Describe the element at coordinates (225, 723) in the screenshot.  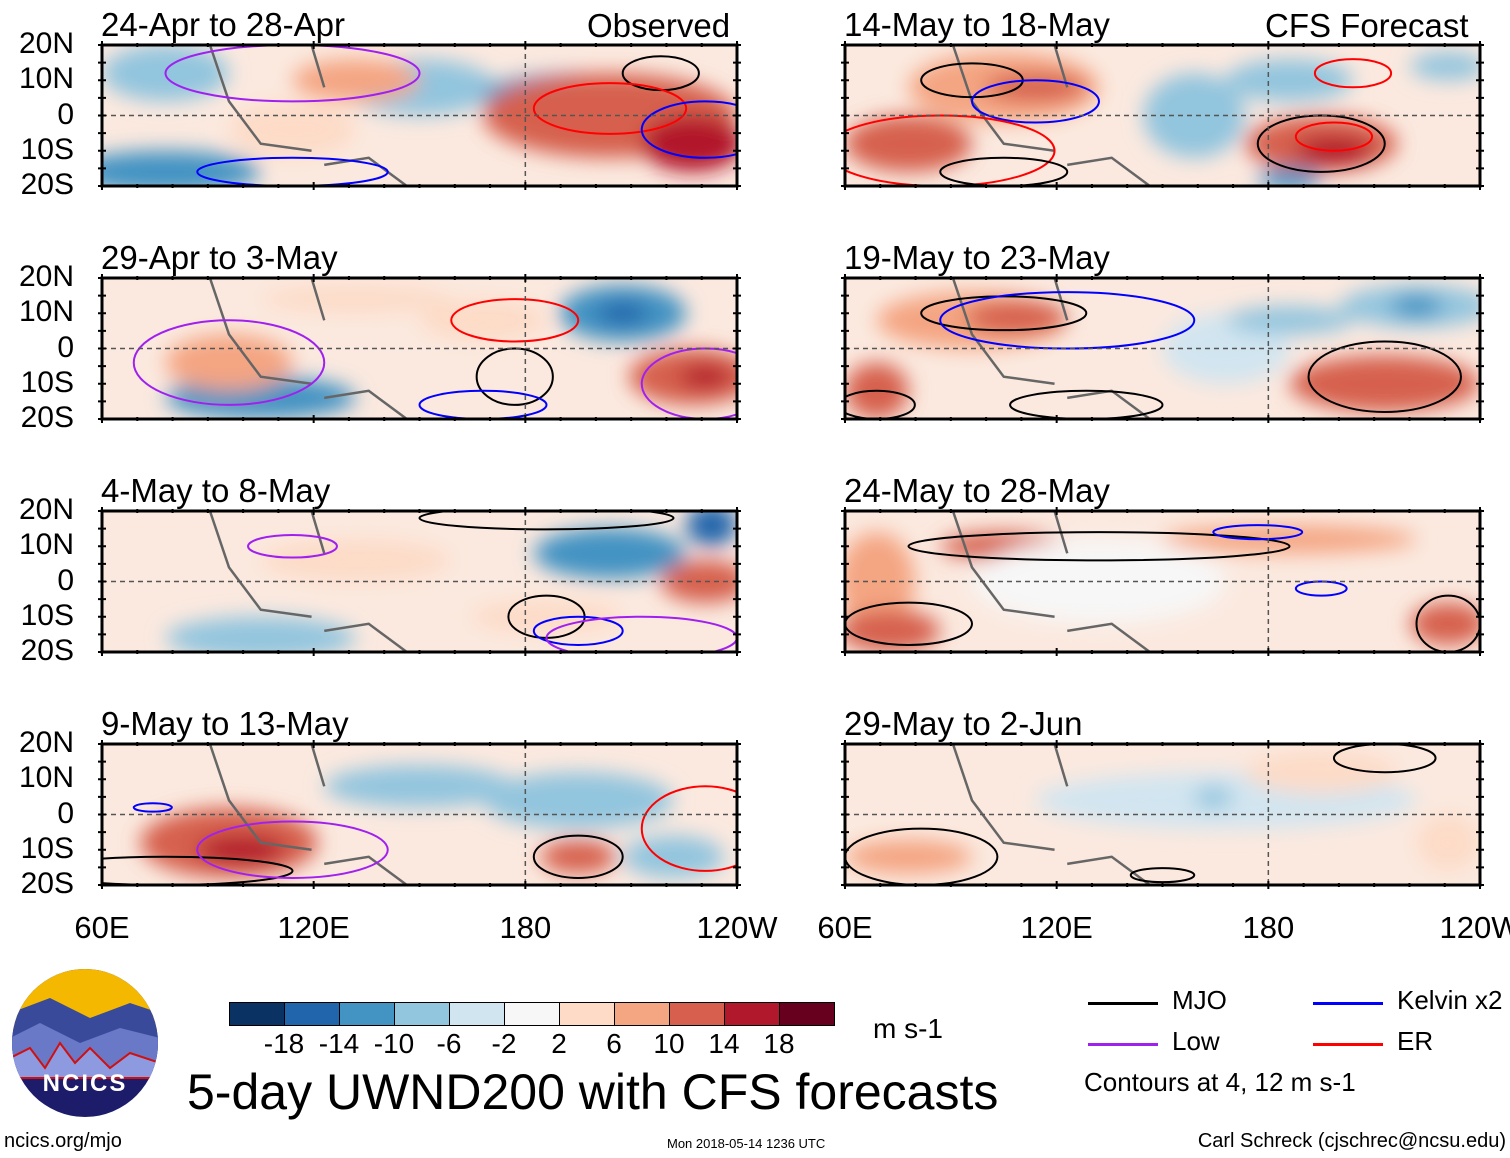
I see `panel-title: 9-May to 13-May` at that location.